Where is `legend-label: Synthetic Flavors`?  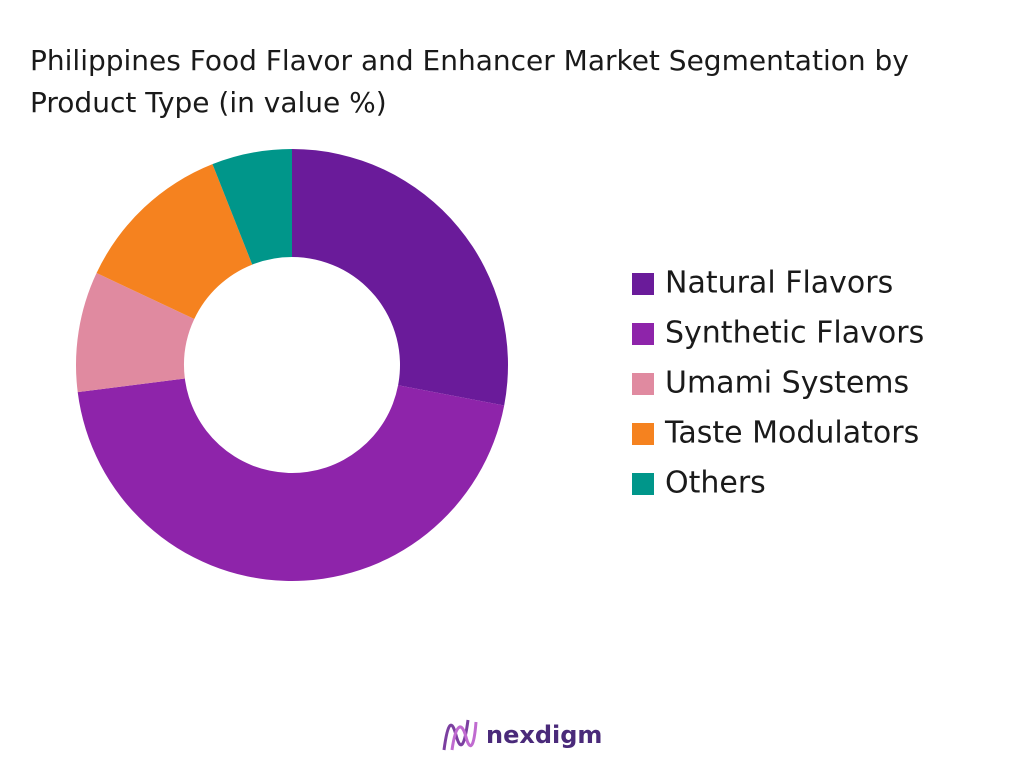
legend-label: Synthetic Flavors is located at coordinates (794, 333).